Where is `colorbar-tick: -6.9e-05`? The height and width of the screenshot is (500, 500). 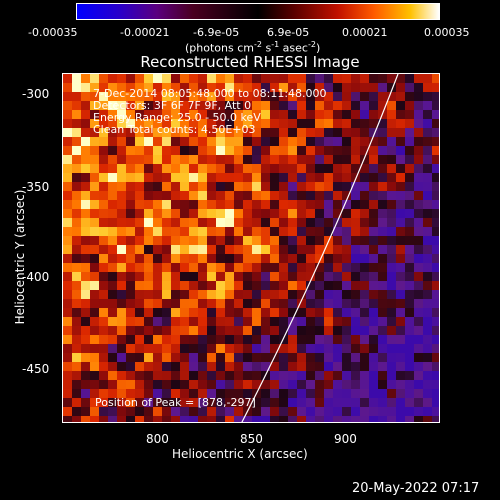
colorbar-tick: -6.9e-05 is located at coordinates (216, 32).